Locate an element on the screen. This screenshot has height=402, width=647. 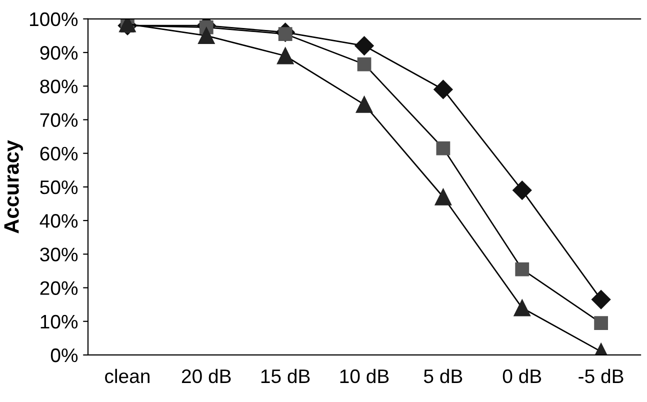
y-tick-label: 90% is located at coordinates (59, 53).